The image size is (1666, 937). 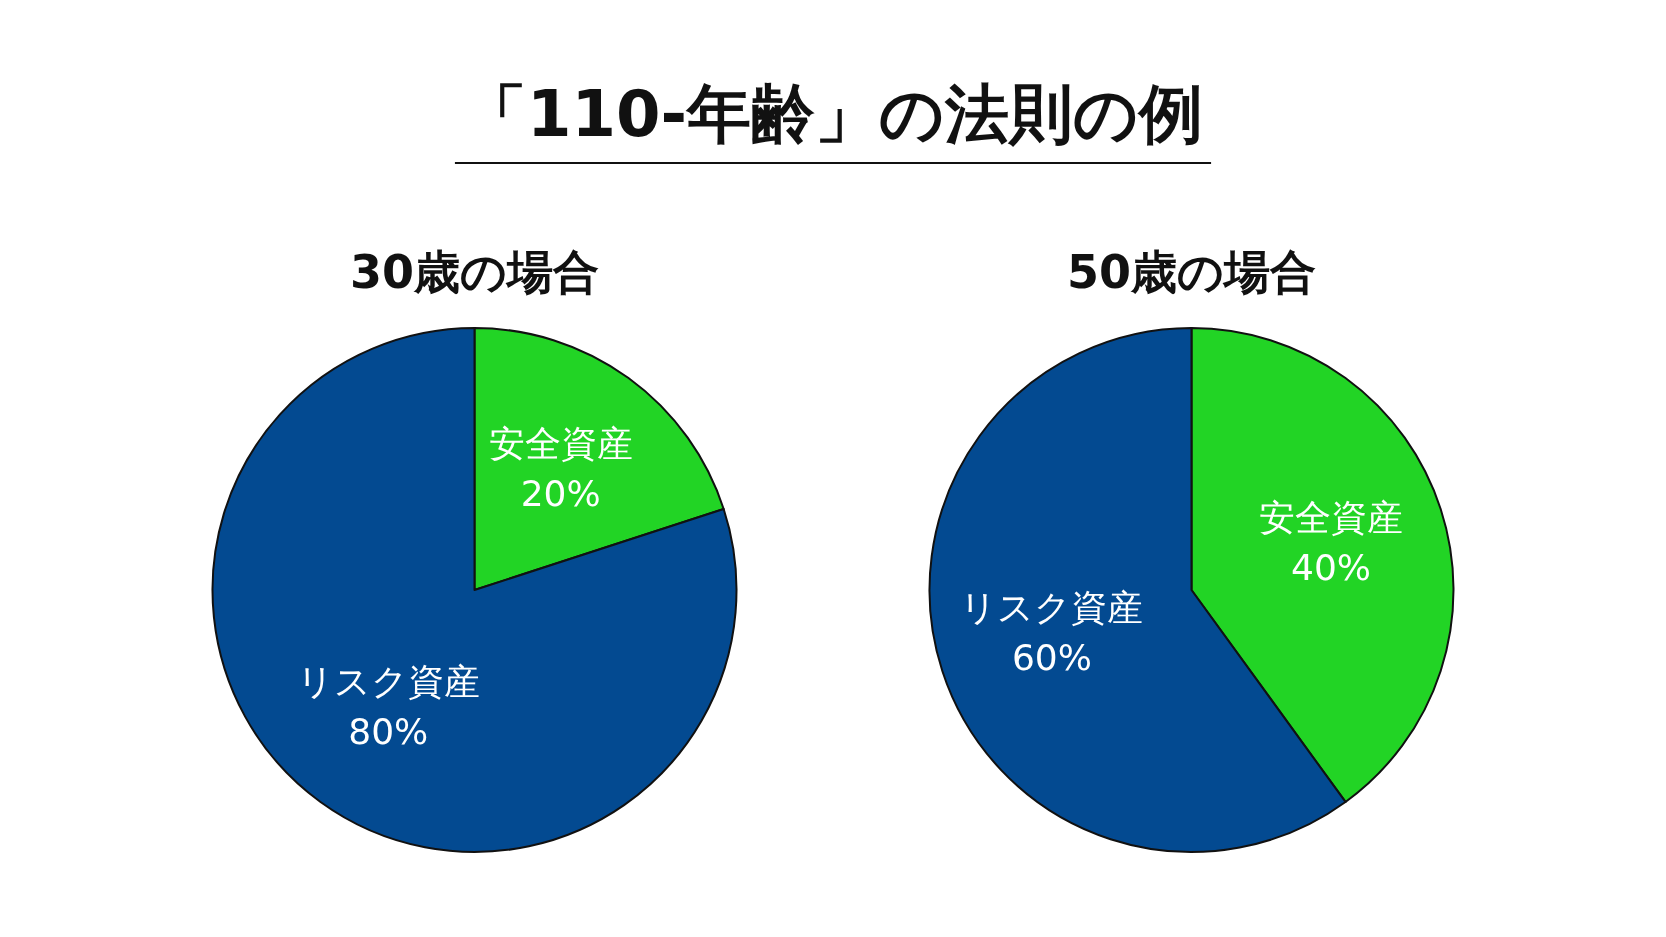 What do you see at coordinates (560, 494) in the screenshot?
I see `data-label: 20%` at bounding box center [560, 494].